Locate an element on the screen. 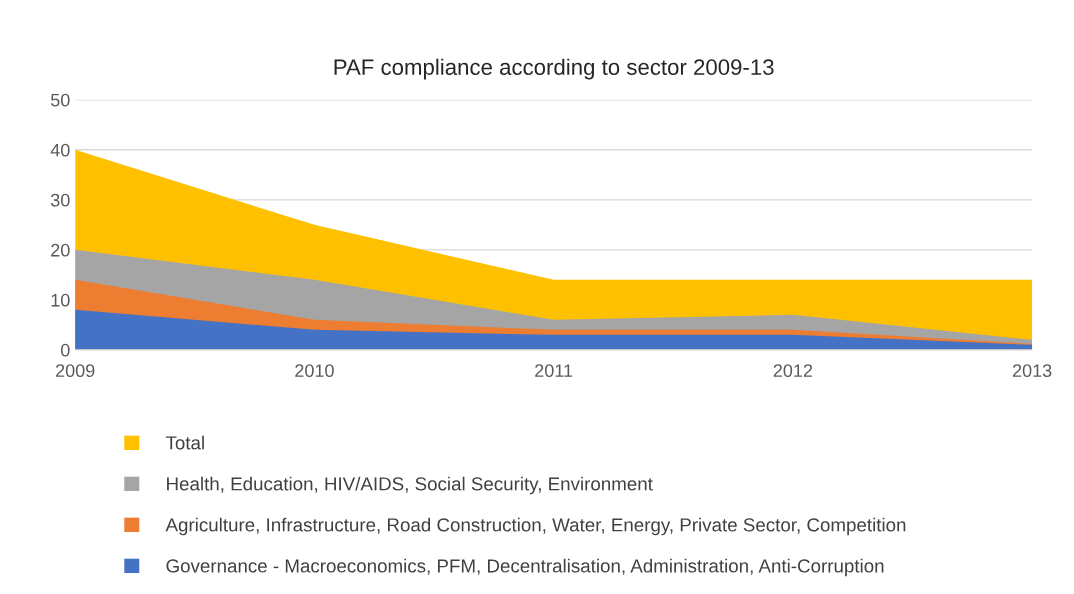  x-tick-label: 2010 is located at coordinates (314, 371).